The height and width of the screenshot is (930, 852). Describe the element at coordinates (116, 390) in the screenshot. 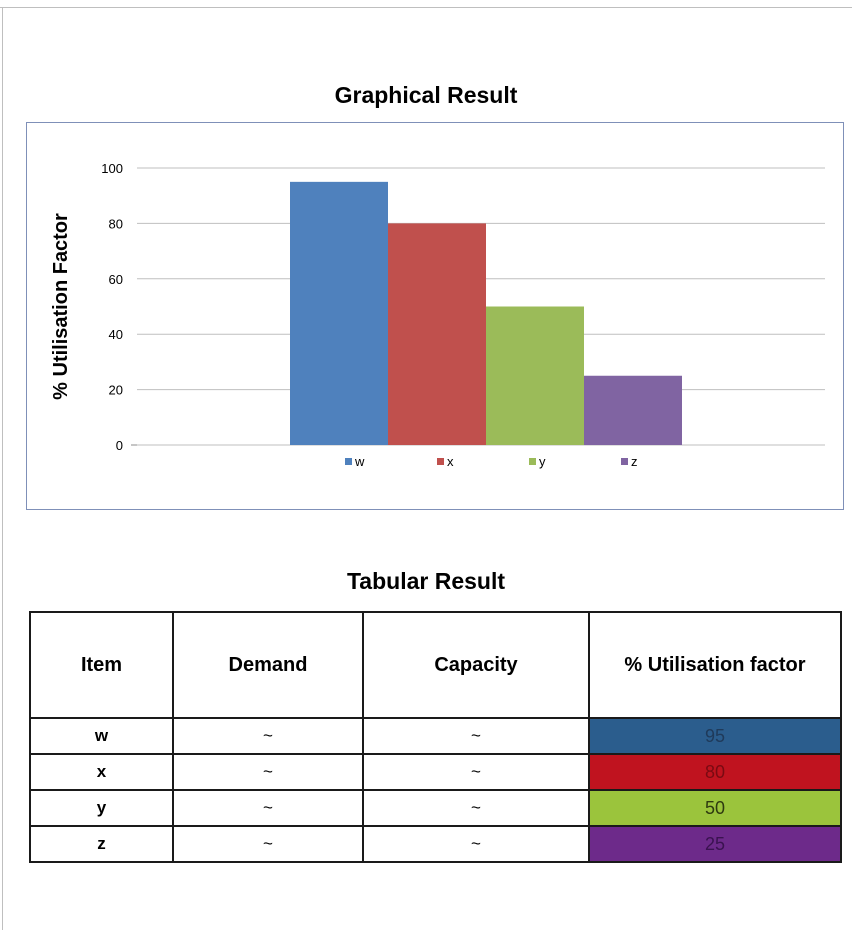

I see `y-tick-label: 20` at that location.